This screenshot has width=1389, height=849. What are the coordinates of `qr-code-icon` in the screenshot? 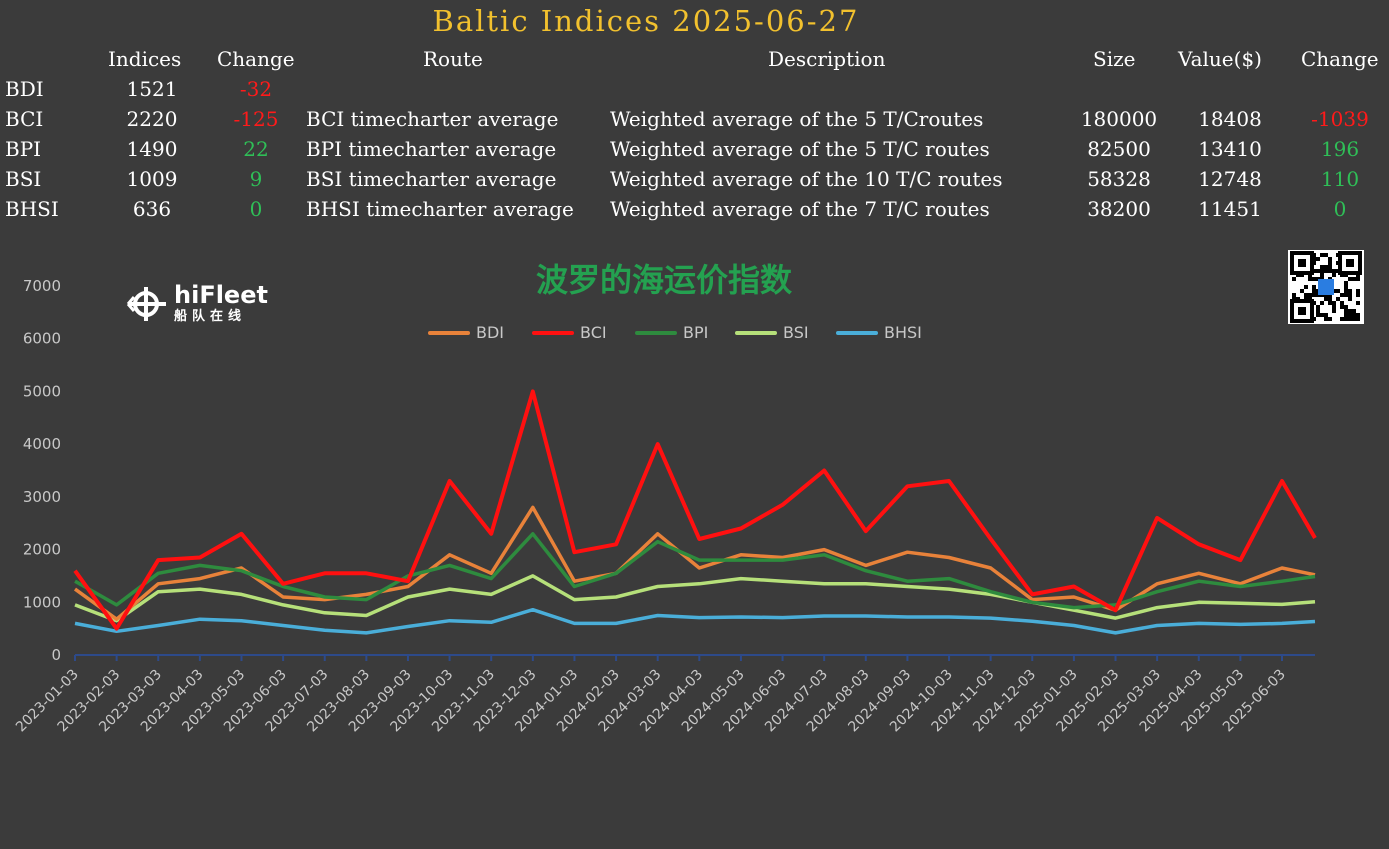 It's located at (1326, 287).